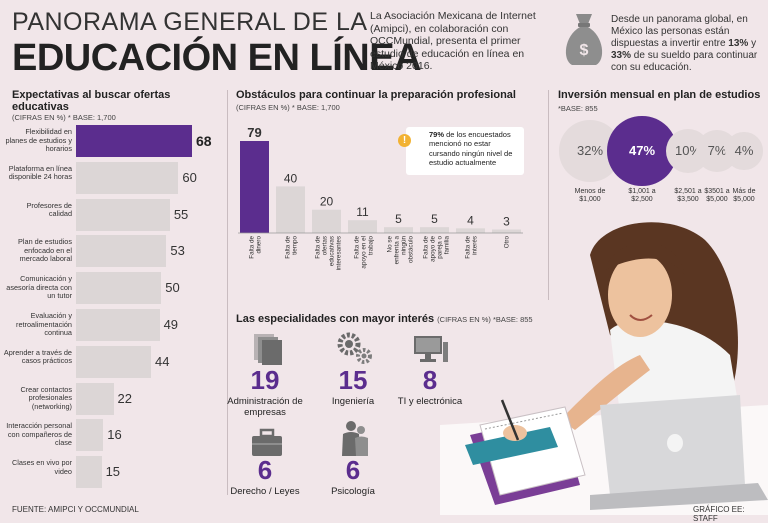 This screenshot has width=768, height=523. What do you see at coordinates (254, 132) in the screenshot?
I see `bar-value: 79` at bounding box center [254, 132].